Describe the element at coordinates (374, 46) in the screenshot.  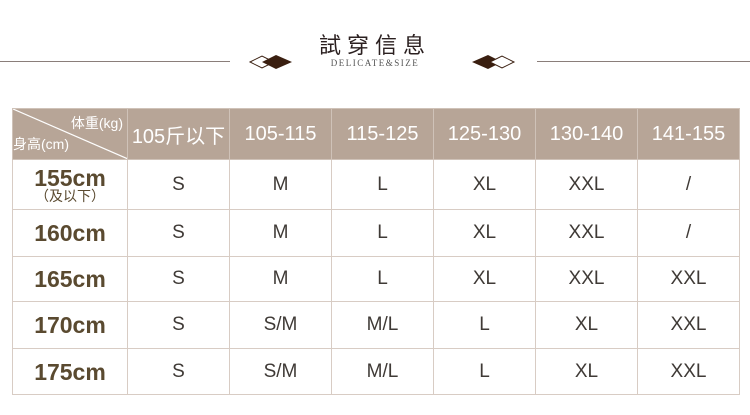
I see `page-title: 試穿信息` at that location.